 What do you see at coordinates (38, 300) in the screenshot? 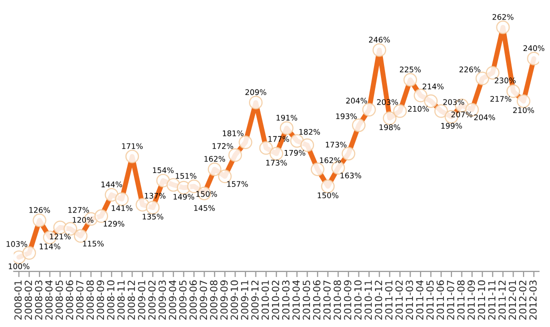
I see `x-tick-label: 2008-03` at bounding box center [38, 300].